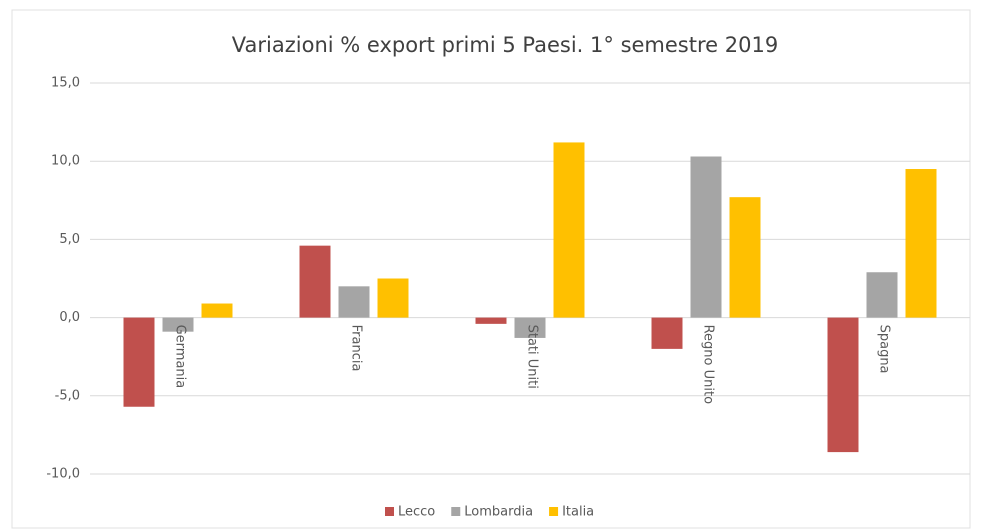  Describe the element at coordinates (69, 239) in the screenshot. I see `y-tick-label: 5,0` at that location.